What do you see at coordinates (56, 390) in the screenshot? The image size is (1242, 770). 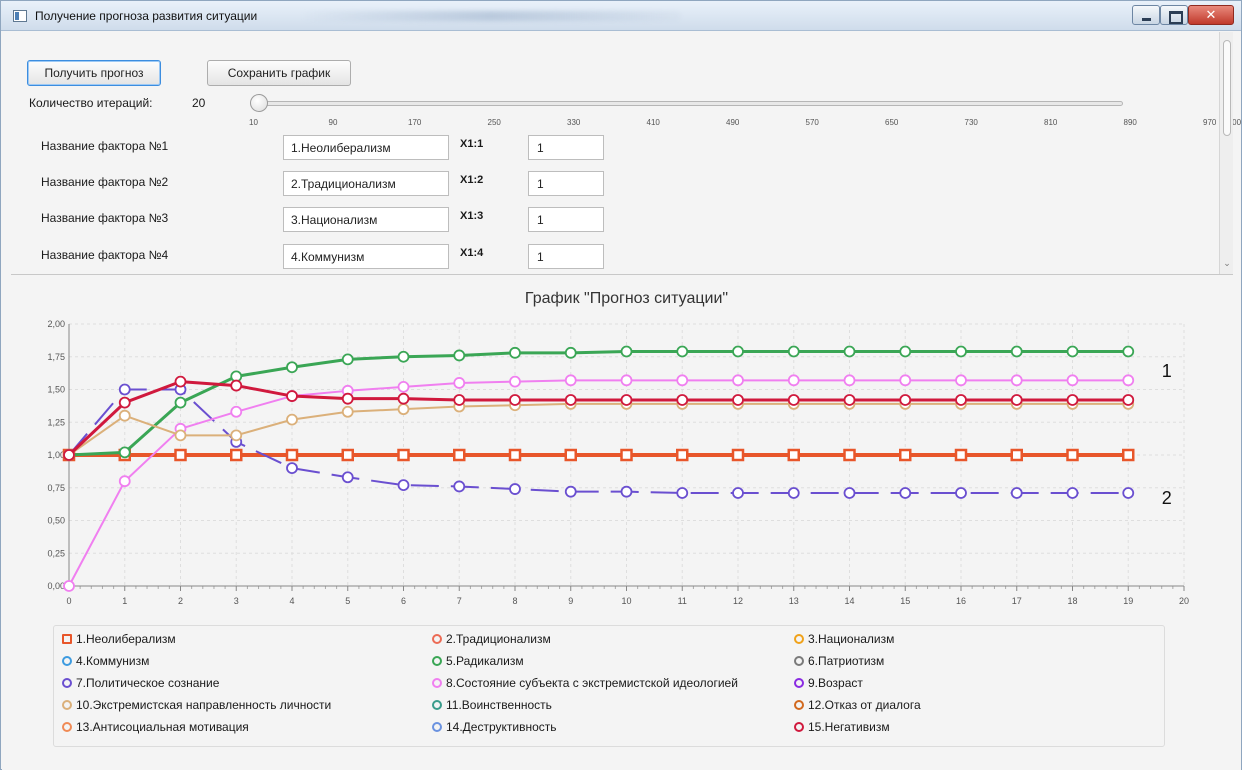 I see `y-tick-label: 1,50` at bounding box center [56, 390].